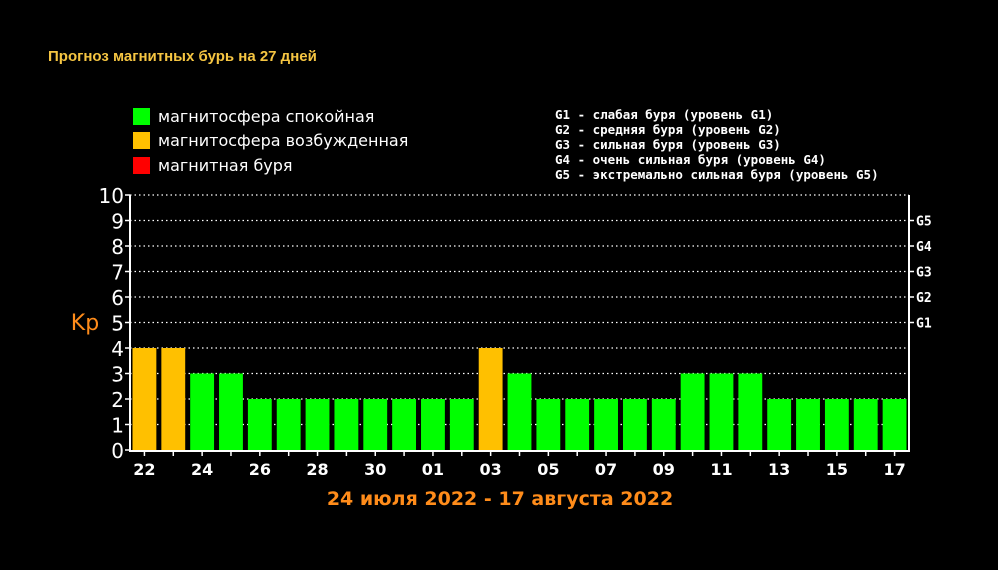  I want to click on x-tick-label: 28, so click(317, 469).